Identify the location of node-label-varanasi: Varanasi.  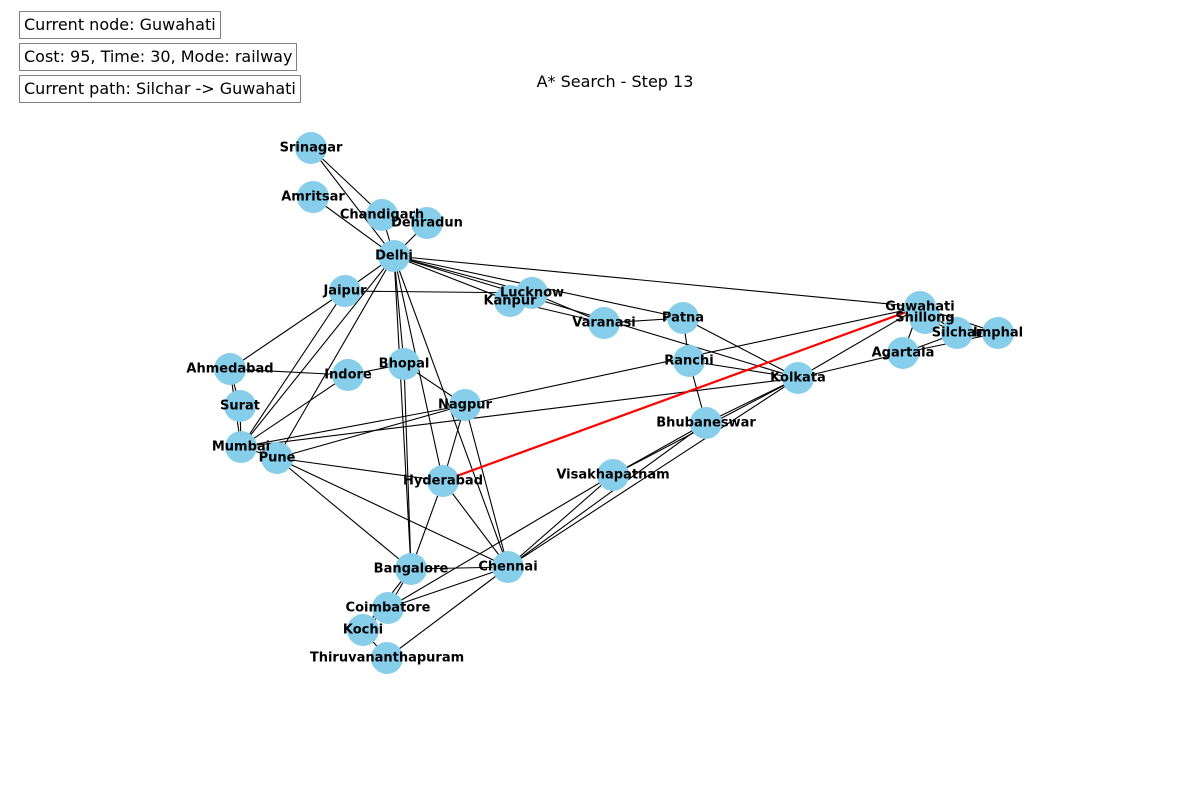
(604, 323).